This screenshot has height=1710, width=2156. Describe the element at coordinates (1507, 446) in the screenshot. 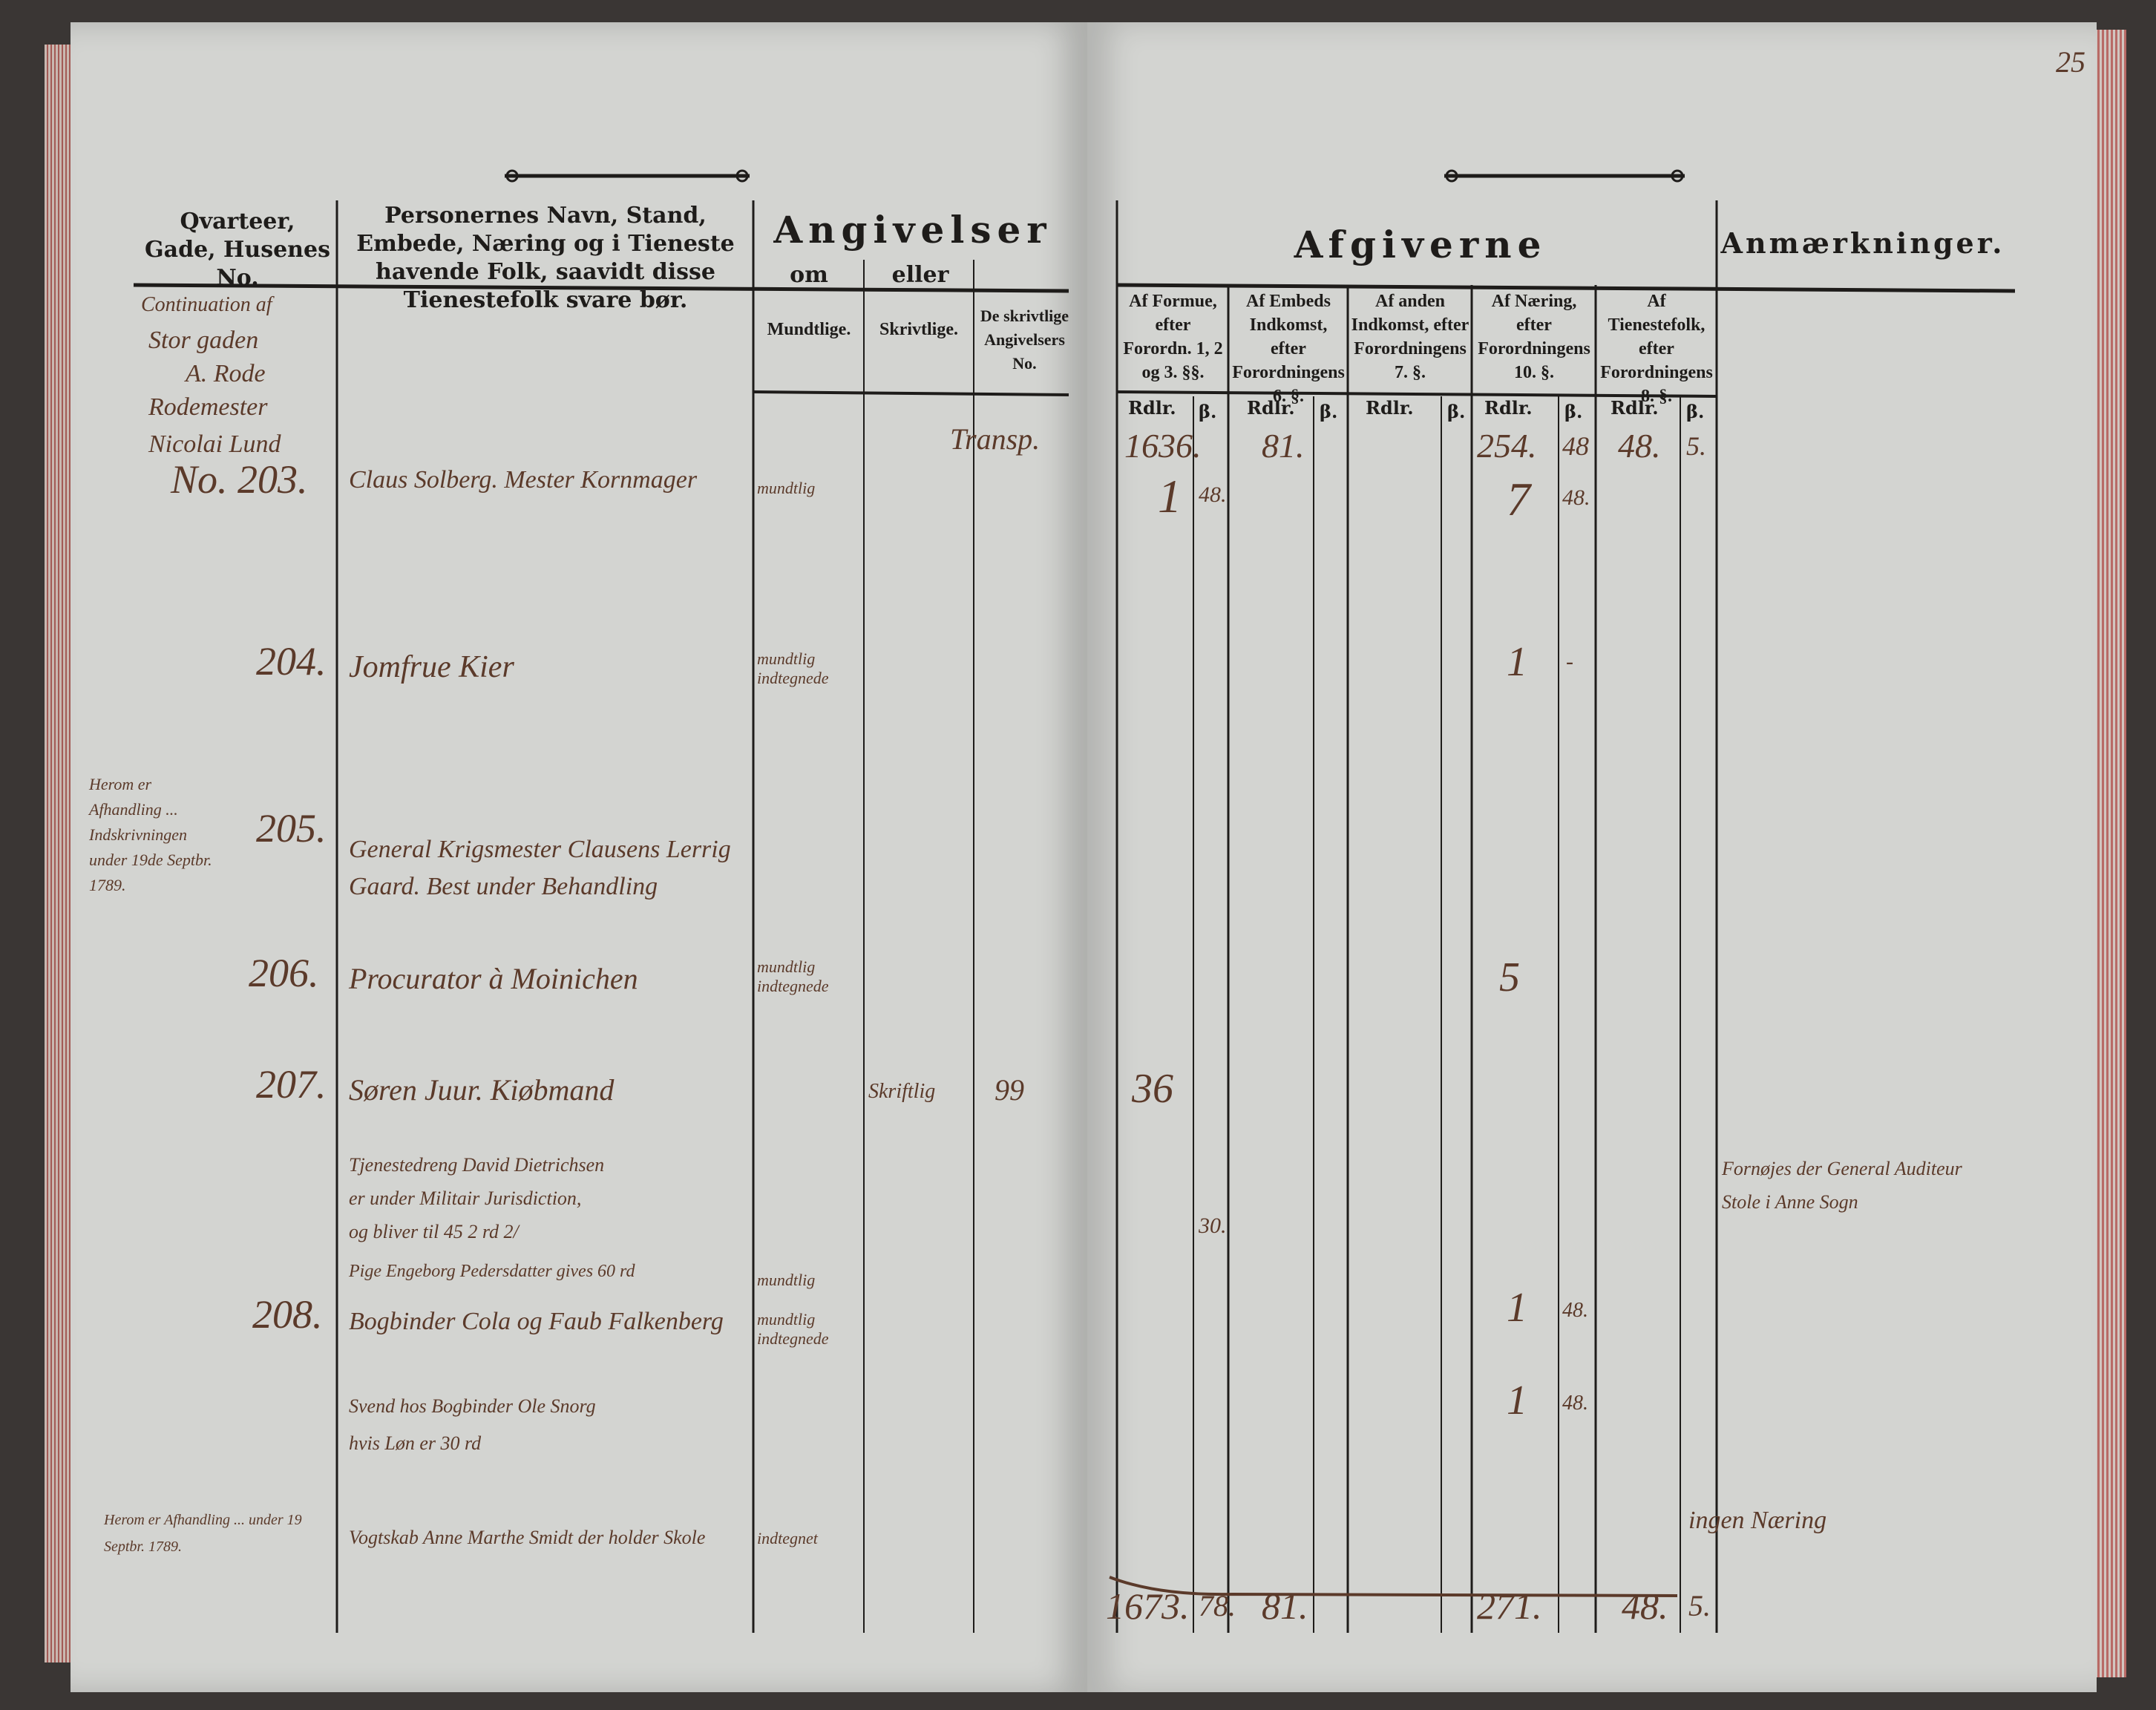

I see `value-naering: 254.` at that location.